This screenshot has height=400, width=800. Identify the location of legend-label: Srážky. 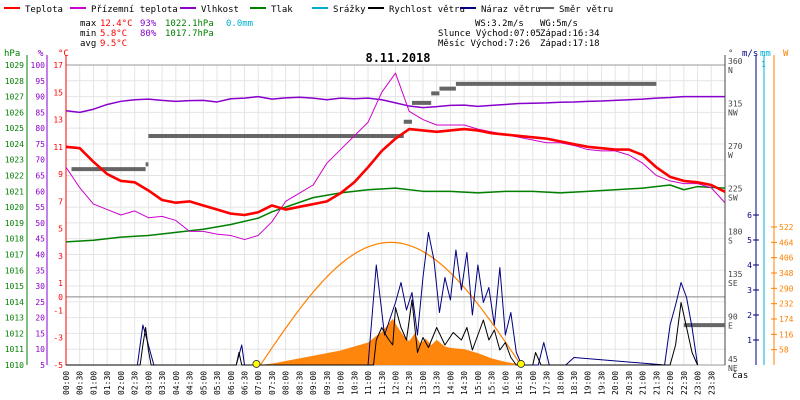
(349, 10).